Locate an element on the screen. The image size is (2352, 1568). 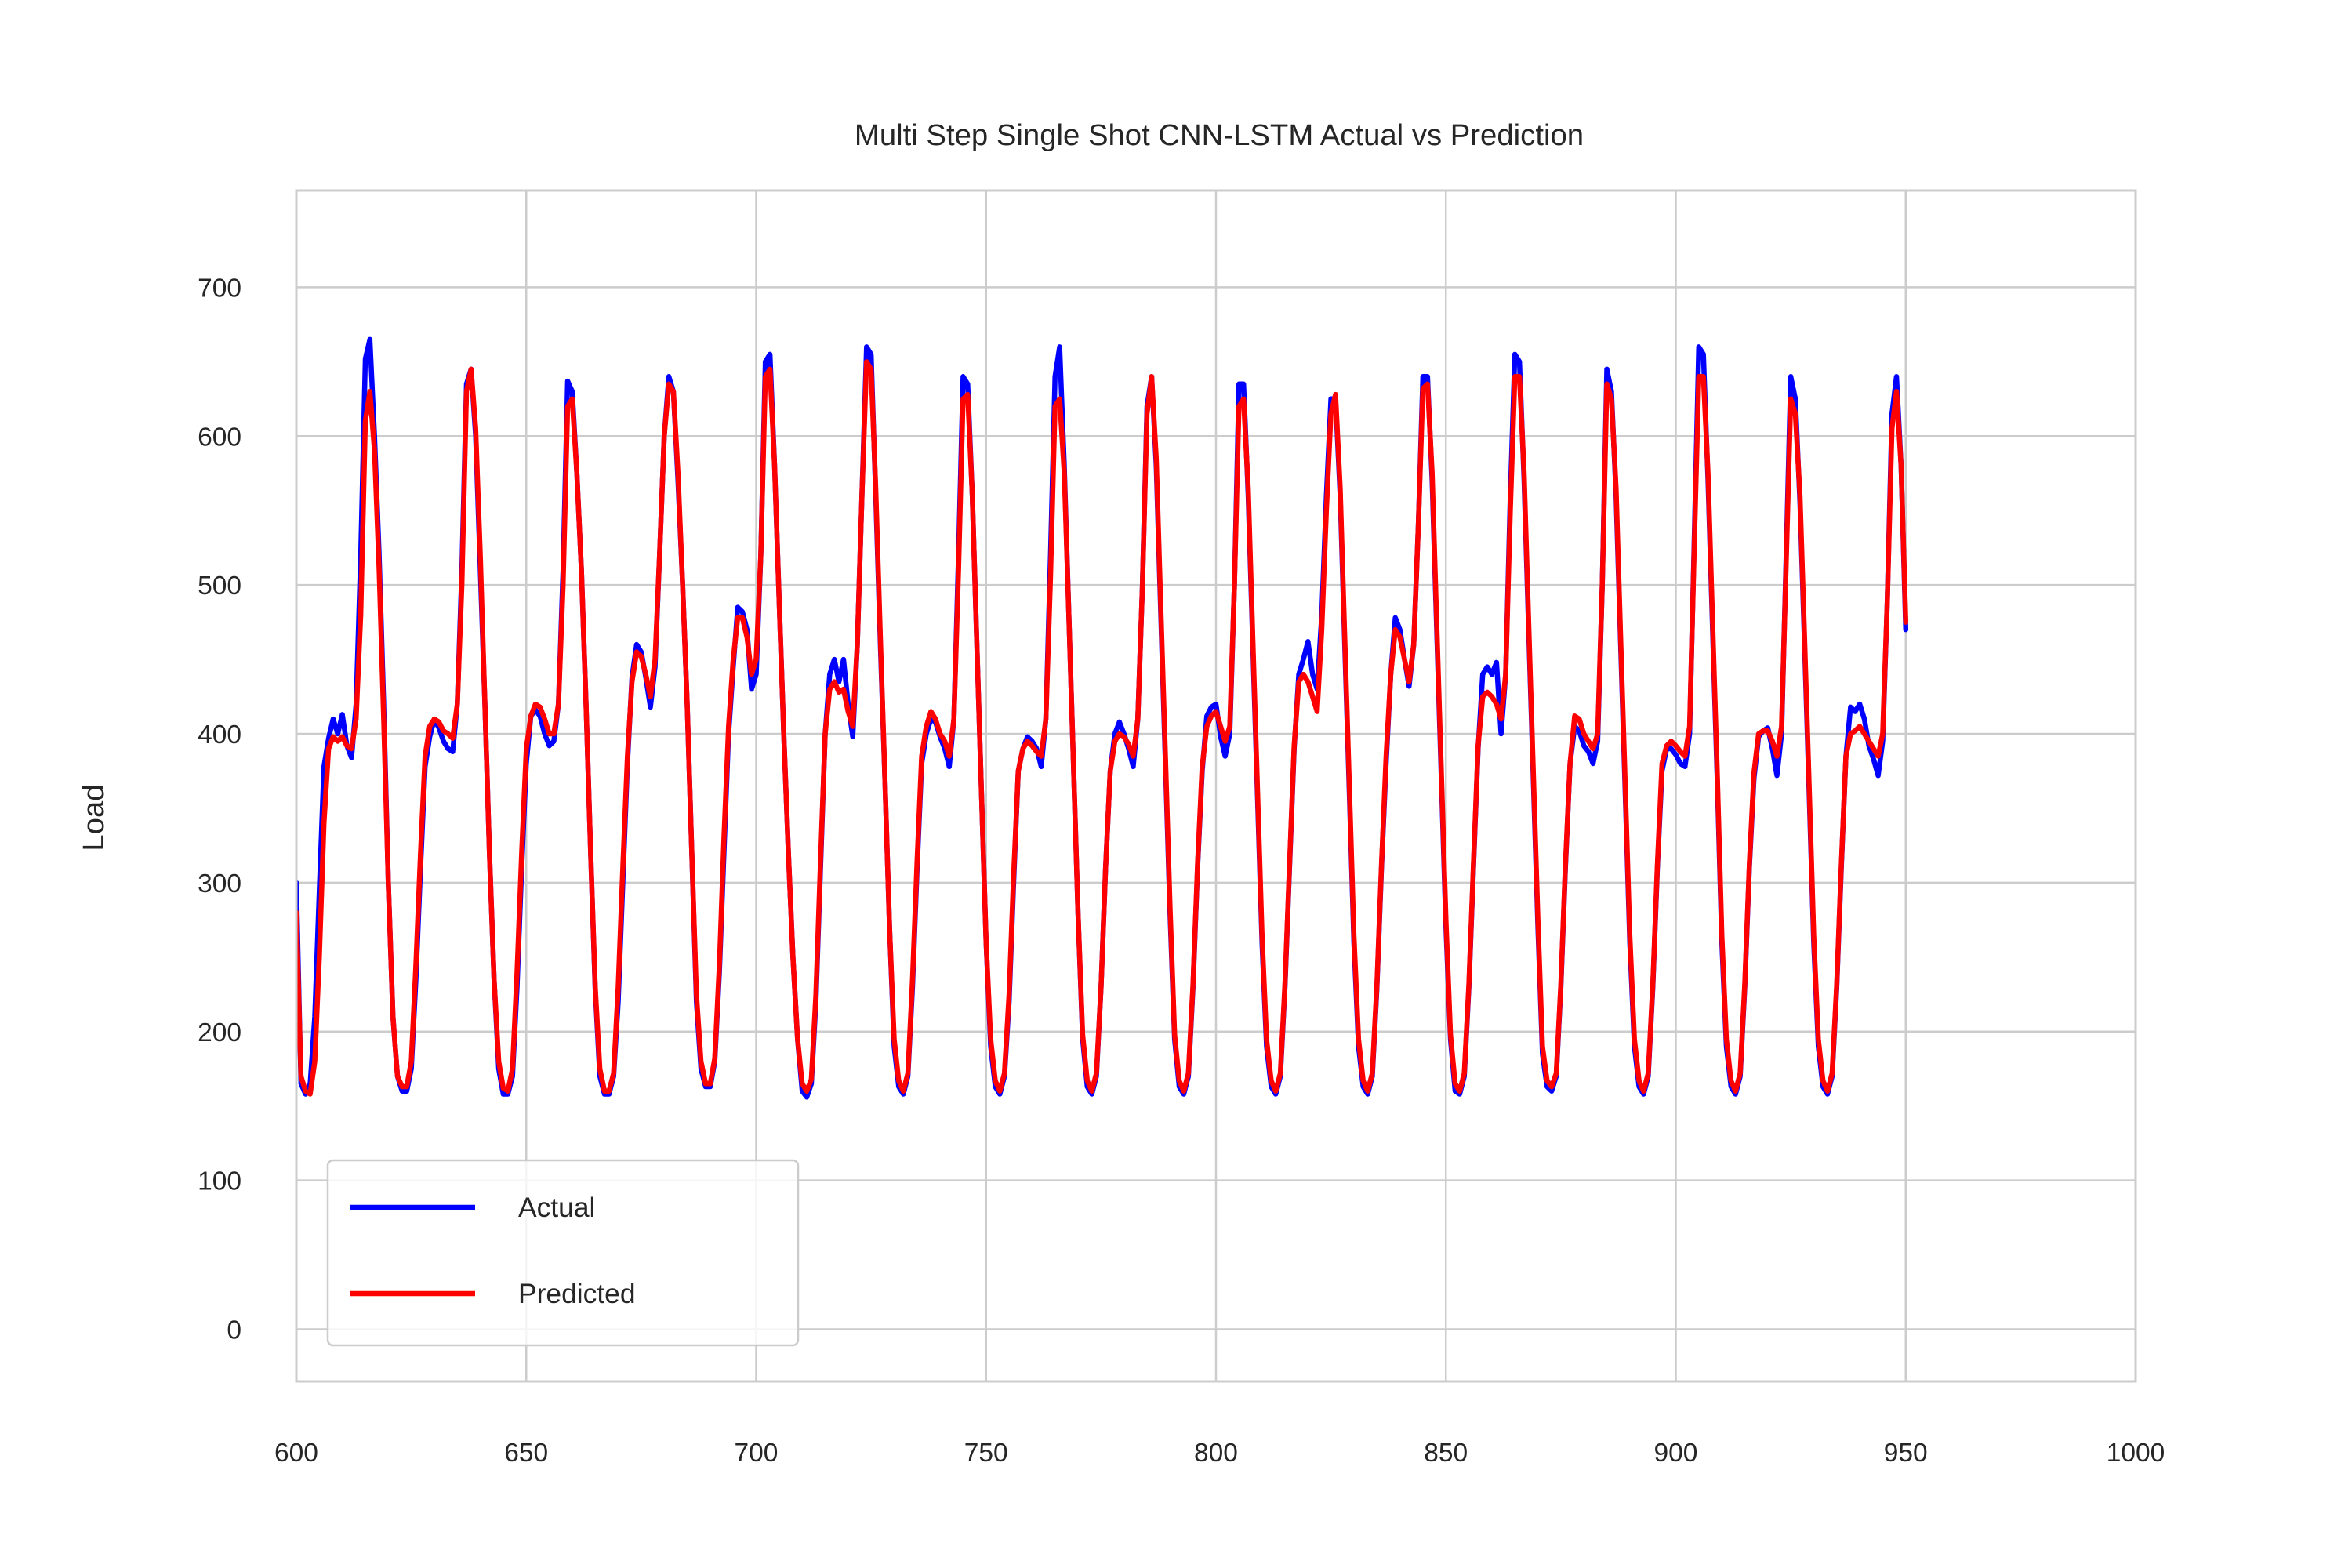
legend-box is located at coordinates (563, 1253).